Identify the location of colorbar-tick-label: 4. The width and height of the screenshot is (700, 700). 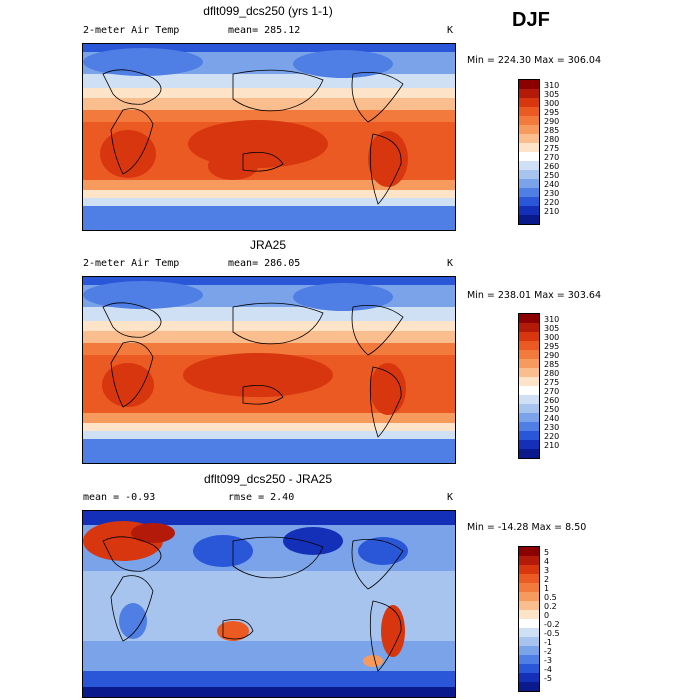
(547, 561).